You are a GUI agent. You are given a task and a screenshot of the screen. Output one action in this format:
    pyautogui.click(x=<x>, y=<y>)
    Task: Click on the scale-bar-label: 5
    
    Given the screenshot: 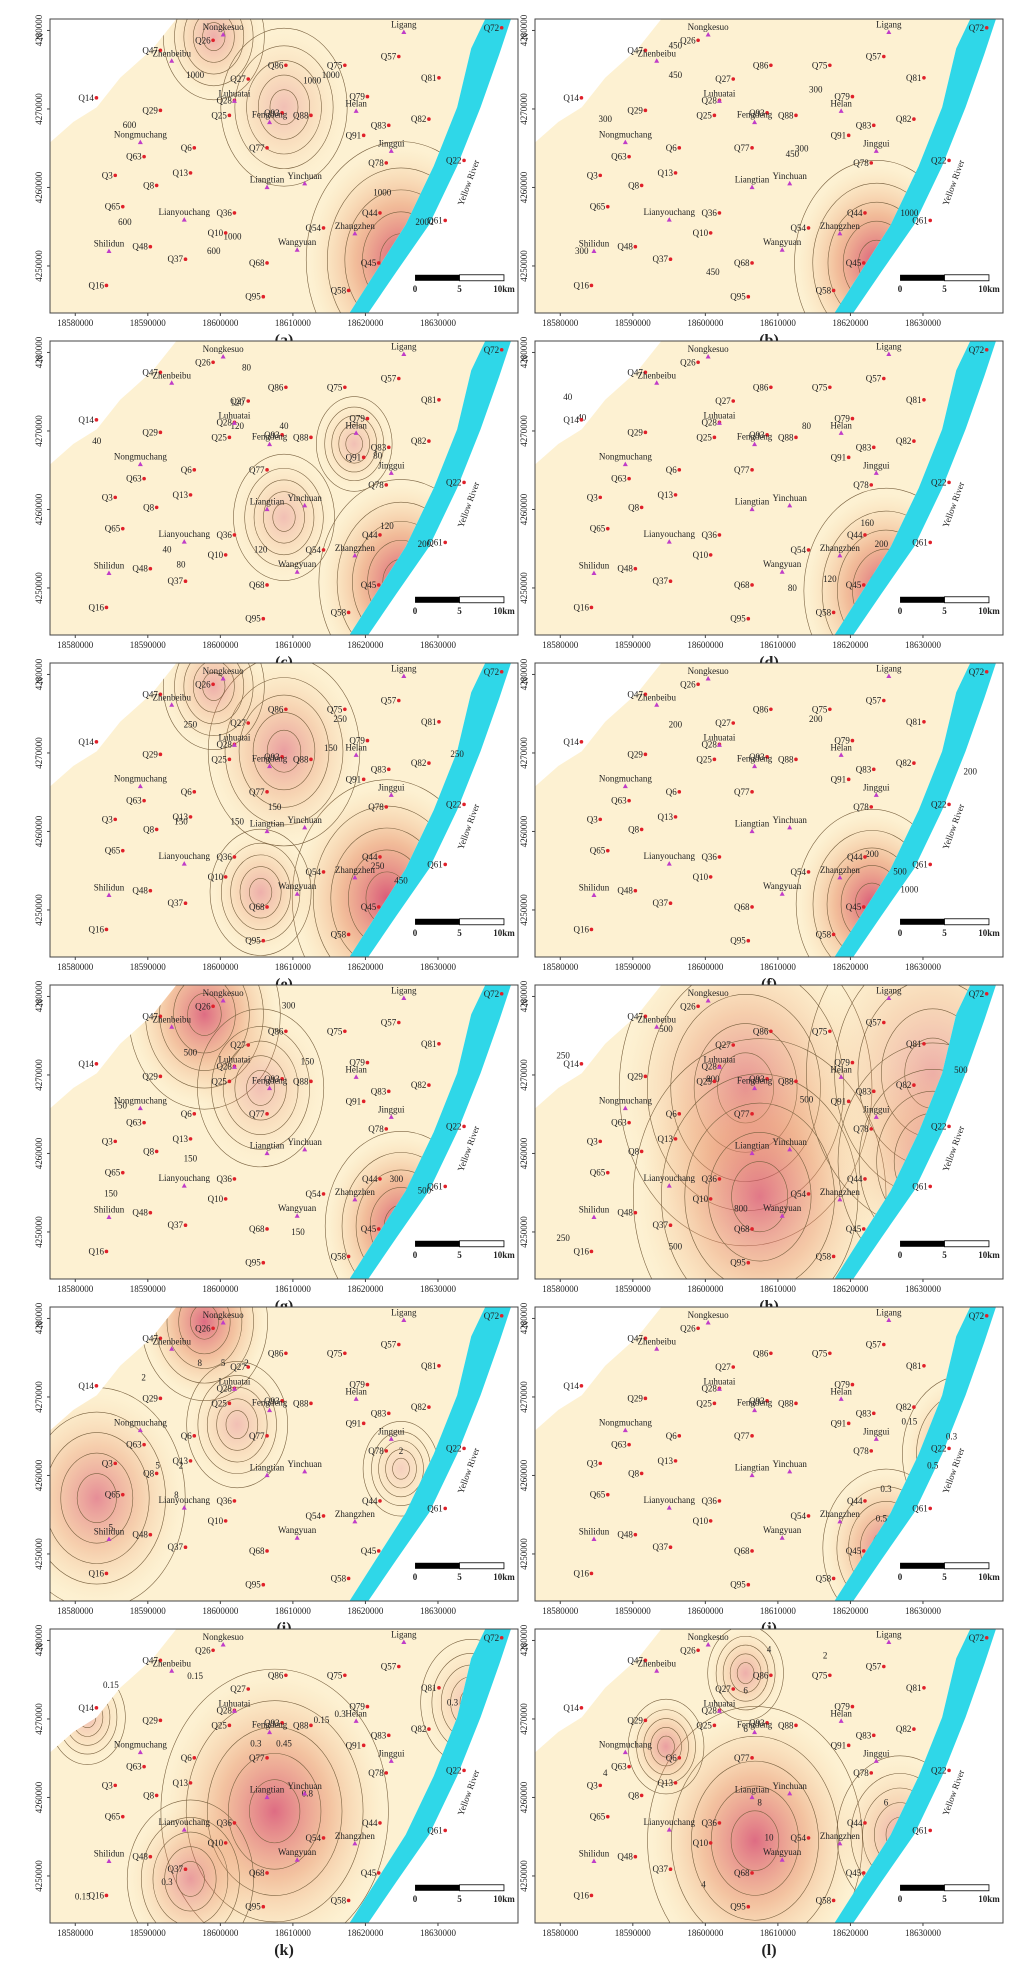 What is the action you would take?
    pyautogui.click(x=944, y=1255)
    